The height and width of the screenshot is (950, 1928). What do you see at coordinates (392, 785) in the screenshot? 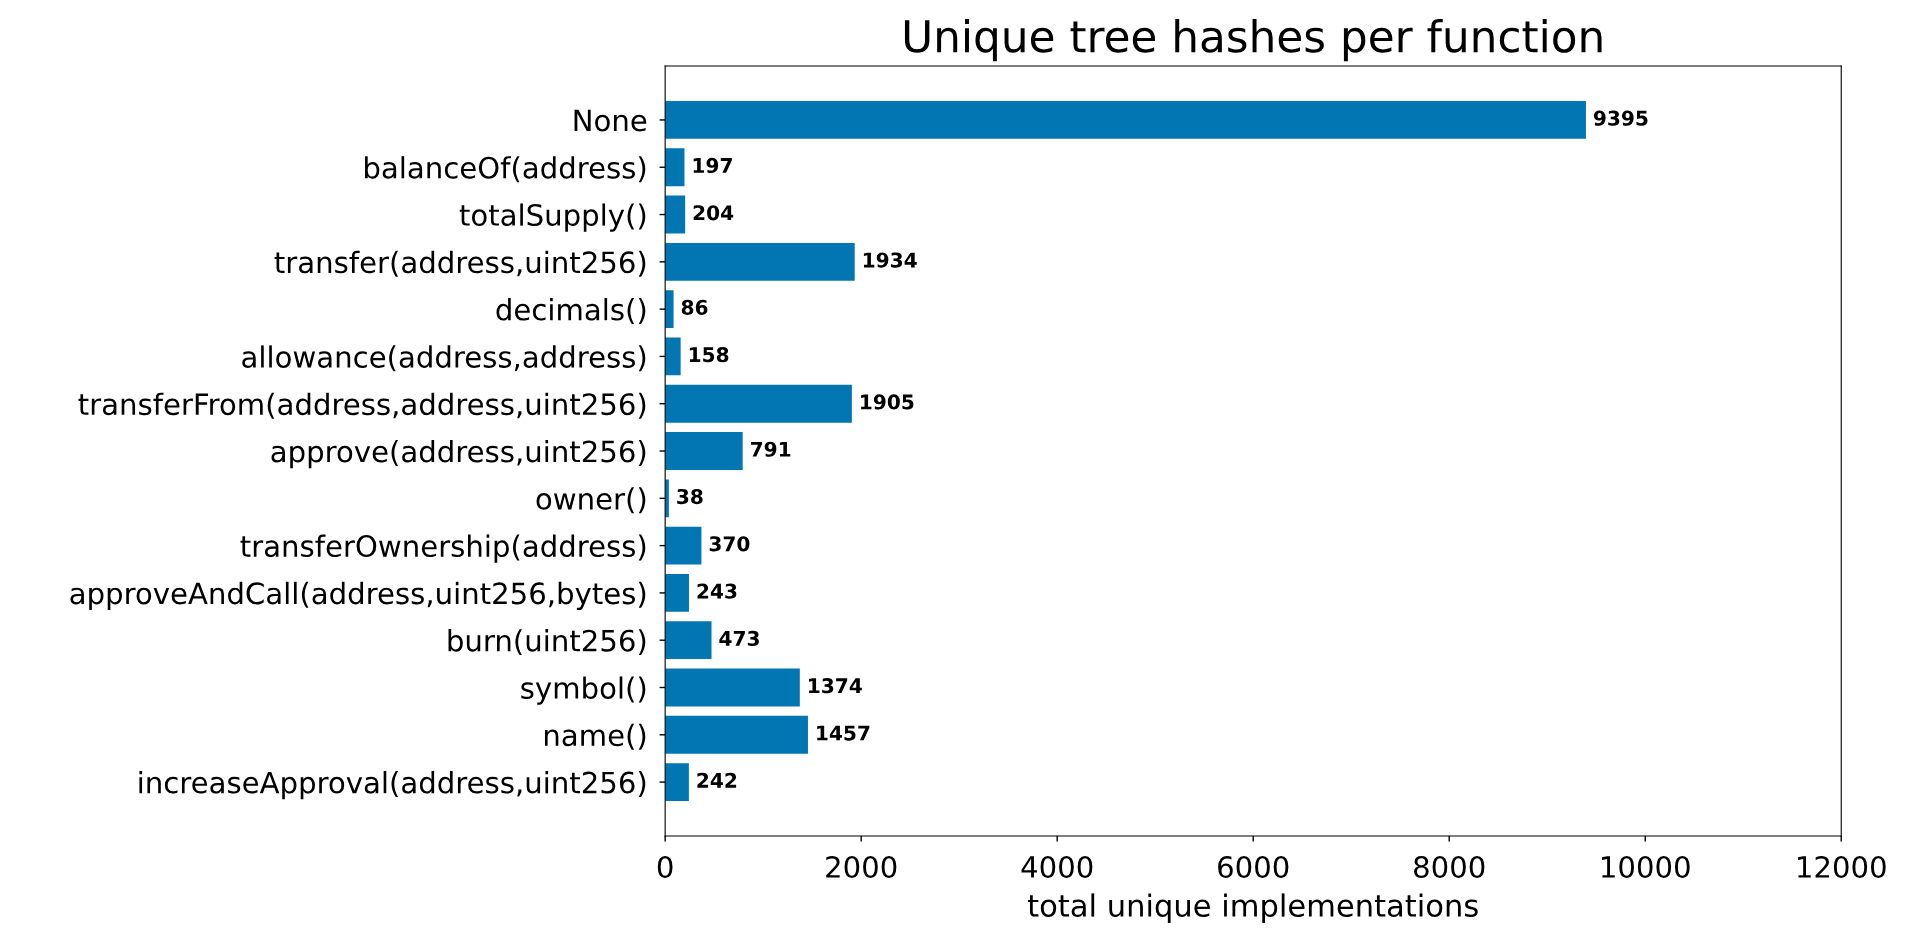
I see `y-tick-label: increaseApproval(address,uint256)` at bounding box center [392, 785].